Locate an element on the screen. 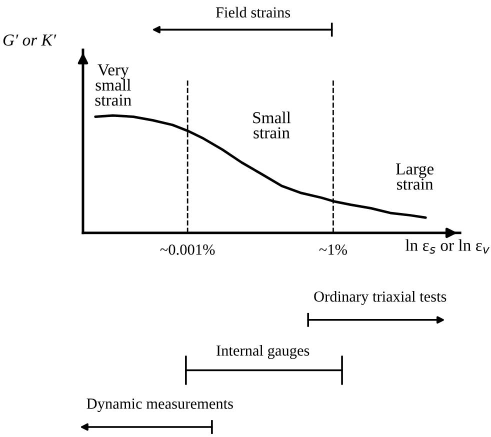 Image resolution: width=491 pixels, height=437 pixels. text: Internal gauges is located at coordinates (263, 351).